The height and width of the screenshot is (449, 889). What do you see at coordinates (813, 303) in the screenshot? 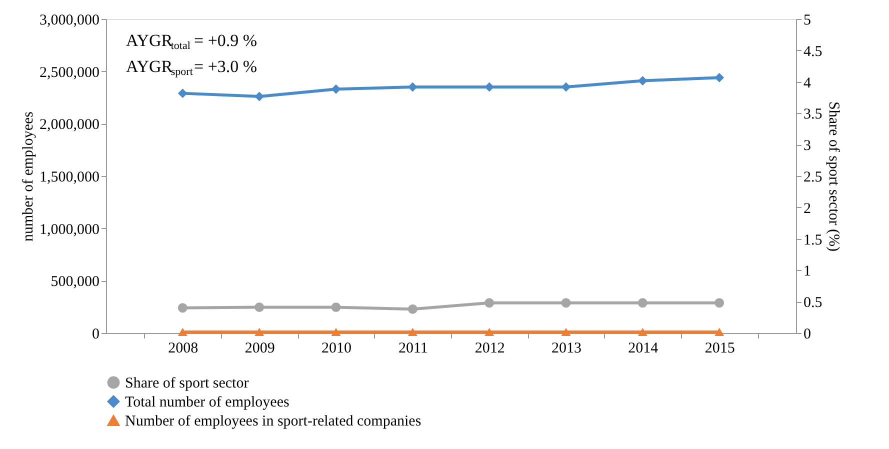
I see `y2-tick-label: 0.5` at bounding box center [813, 303].